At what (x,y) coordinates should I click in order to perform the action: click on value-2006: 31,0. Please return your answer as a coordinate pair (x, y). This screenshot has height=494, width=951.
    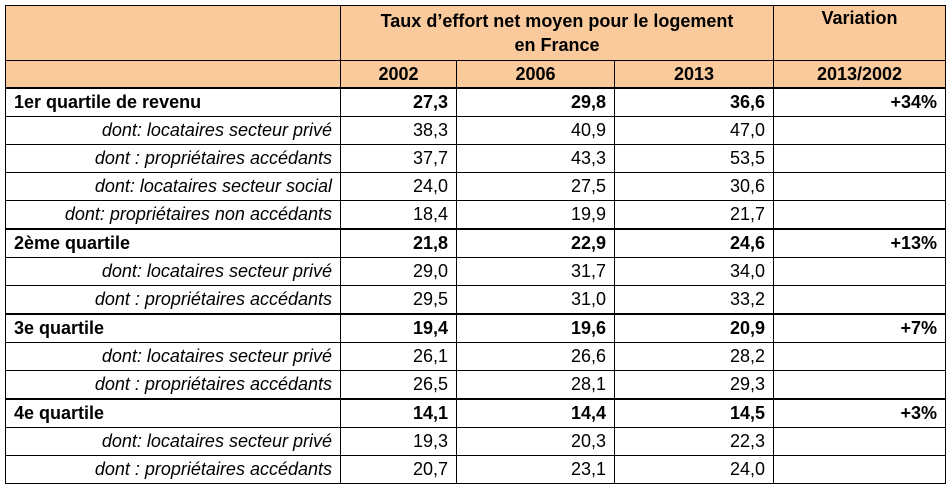
    Looking at the image, I should click on (535, 300).